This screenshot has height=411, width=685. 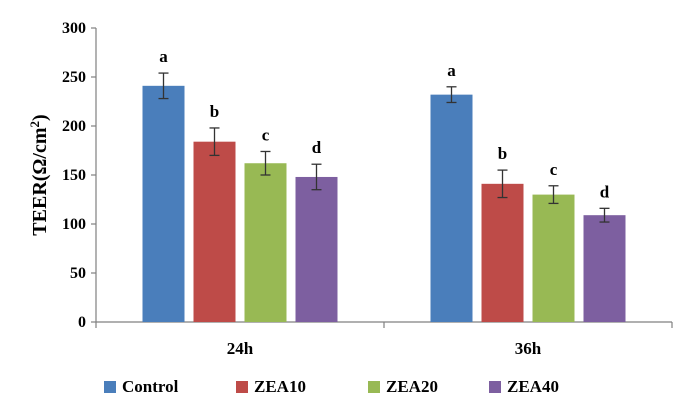 I want to click on y-tick-label: 100, so click(x=74, y=224).